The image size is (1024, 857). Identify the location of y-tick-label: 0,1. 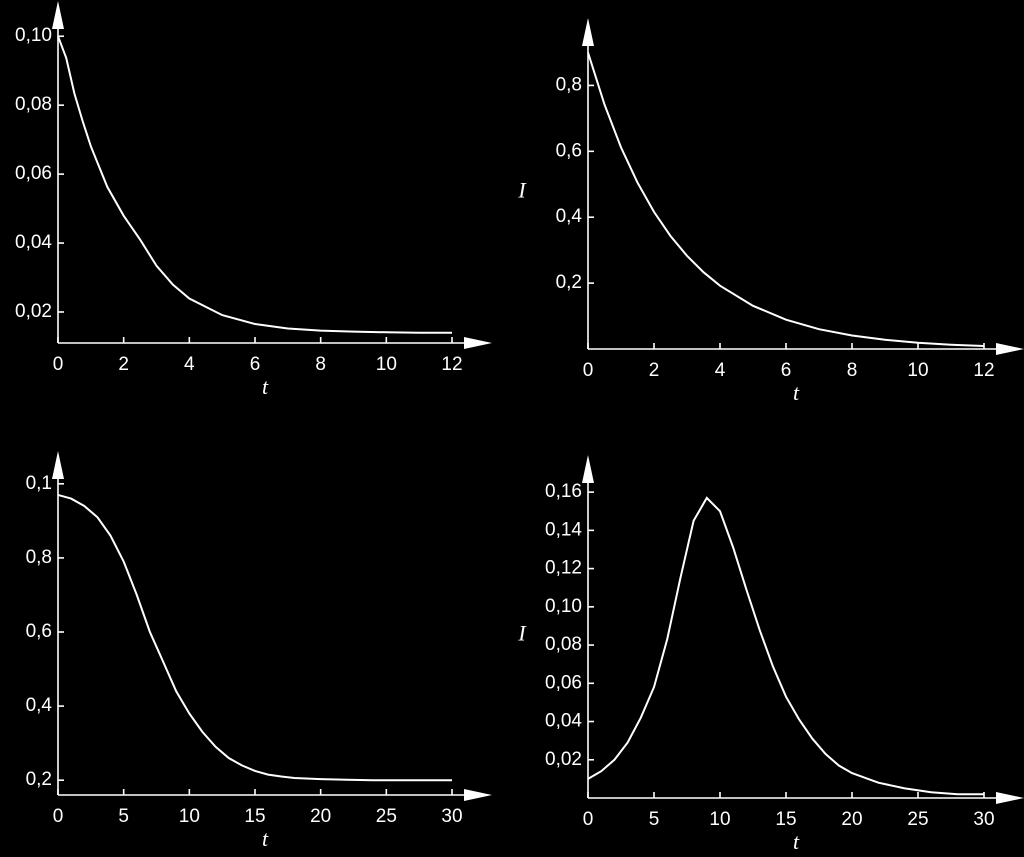
(39, 483).